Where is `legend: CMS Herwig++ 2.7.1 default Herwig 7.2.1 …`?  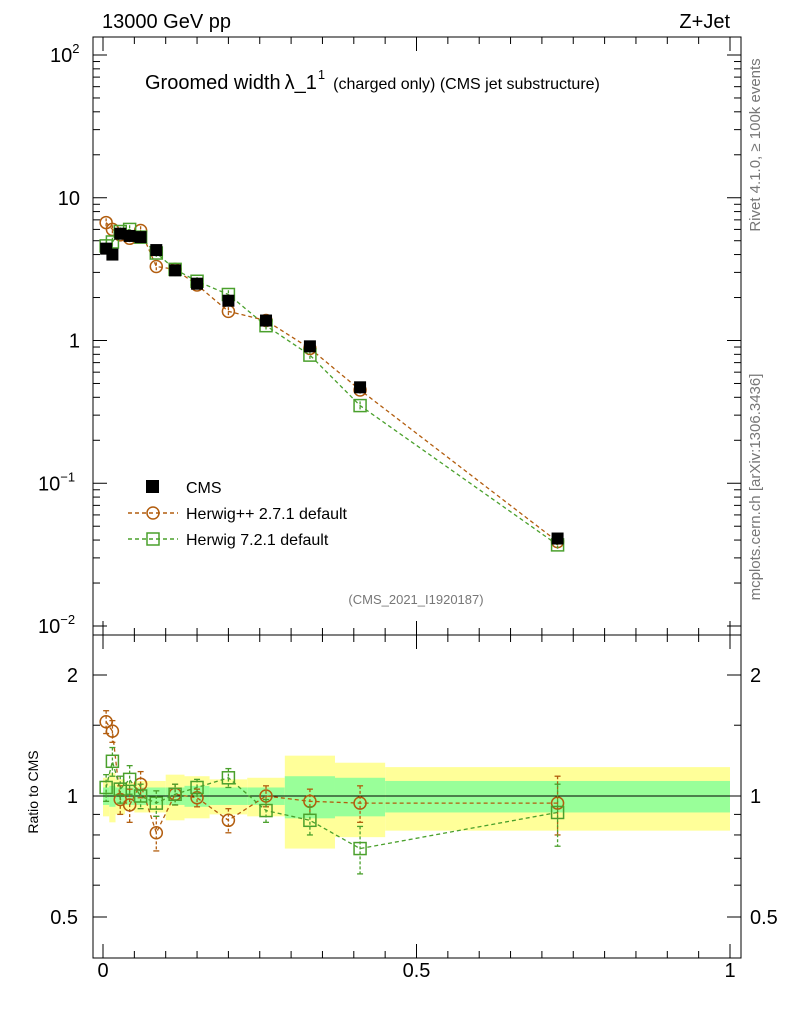
legend: CMS Herwig++ 2.7.1 default Herwig 7.2.1 … is located at coordinates (238, 514).